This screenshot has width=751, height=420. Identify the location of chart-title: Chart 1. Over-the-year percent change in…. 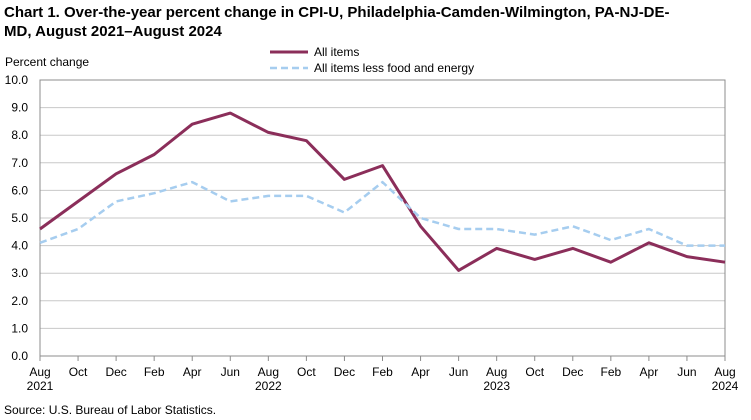
(376, 22).